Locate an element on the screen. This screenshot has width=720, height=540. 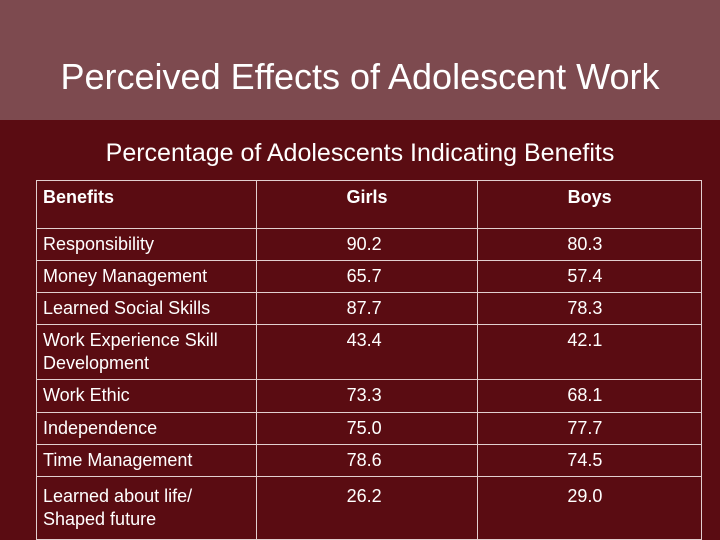
table-header-row: Benefits Girls Boys is located at coordinates (369, 204).